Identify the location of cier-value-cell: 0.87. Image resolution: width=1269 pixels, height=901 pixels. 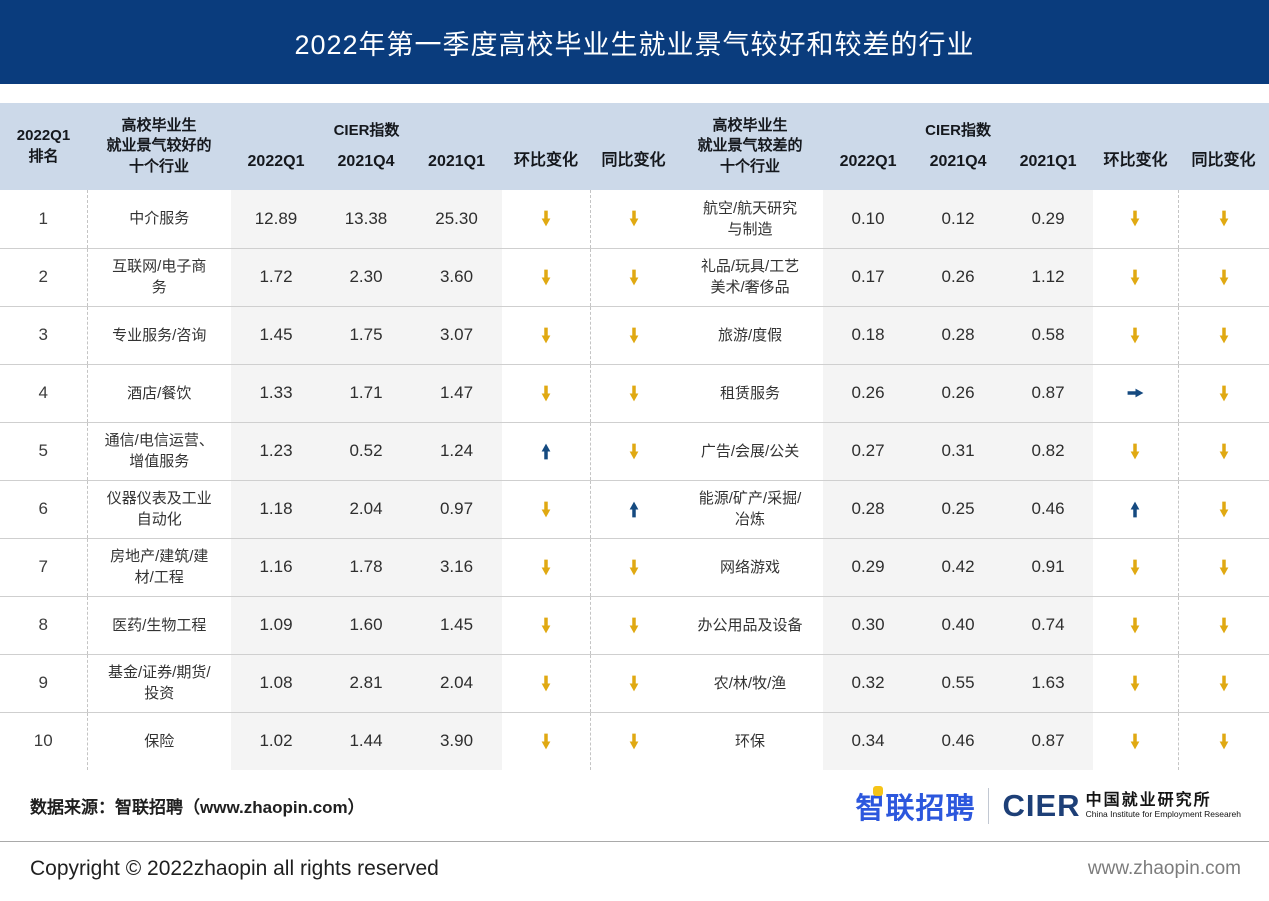
(1048, 740).